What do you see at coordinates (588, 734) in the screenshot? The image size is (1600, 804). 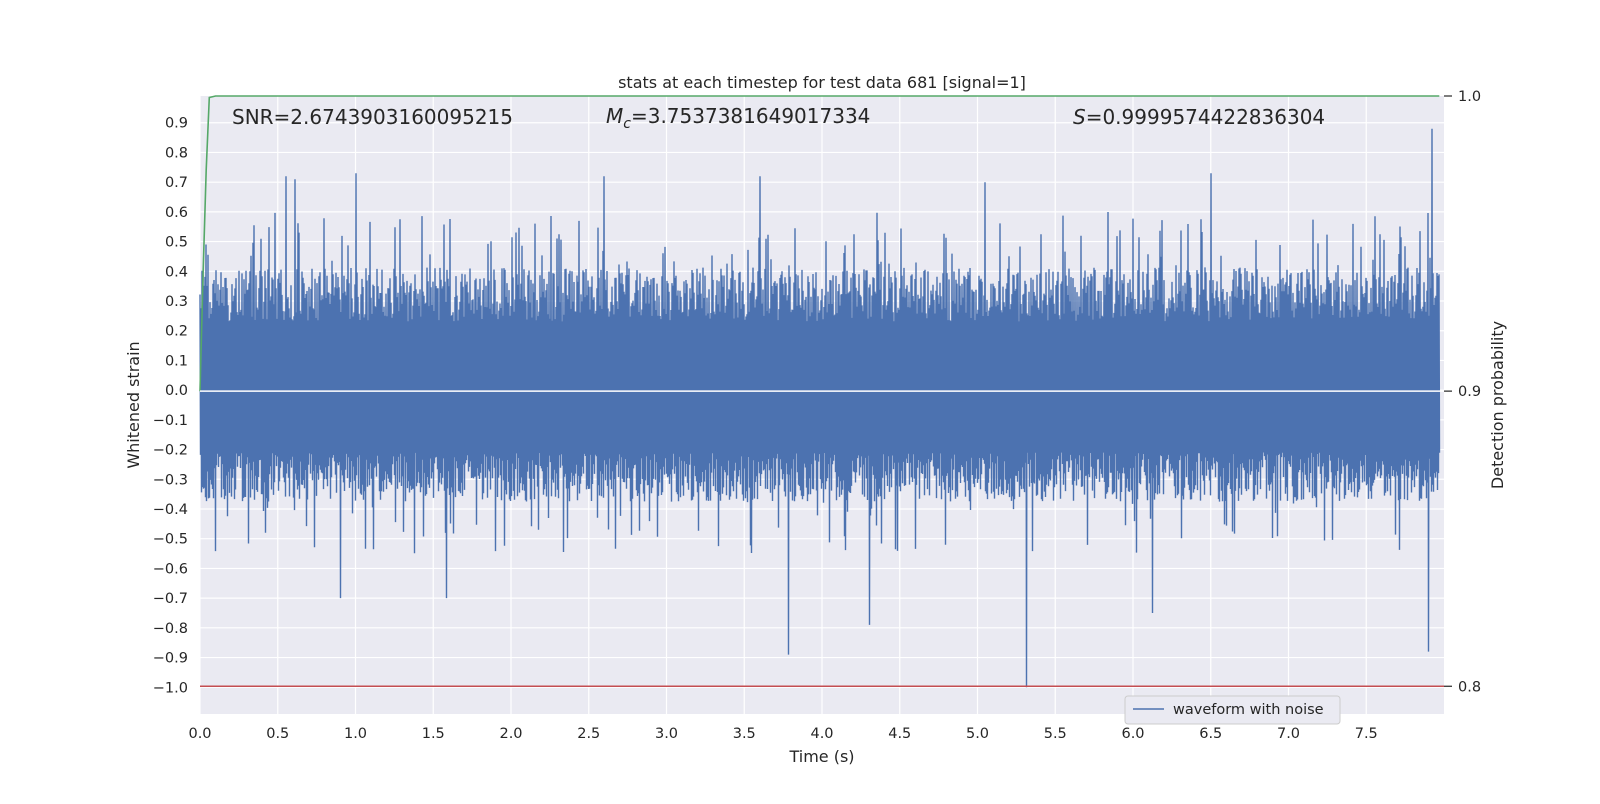 I see `x-tick-label: 2.5` at bounding box center [588, 734].